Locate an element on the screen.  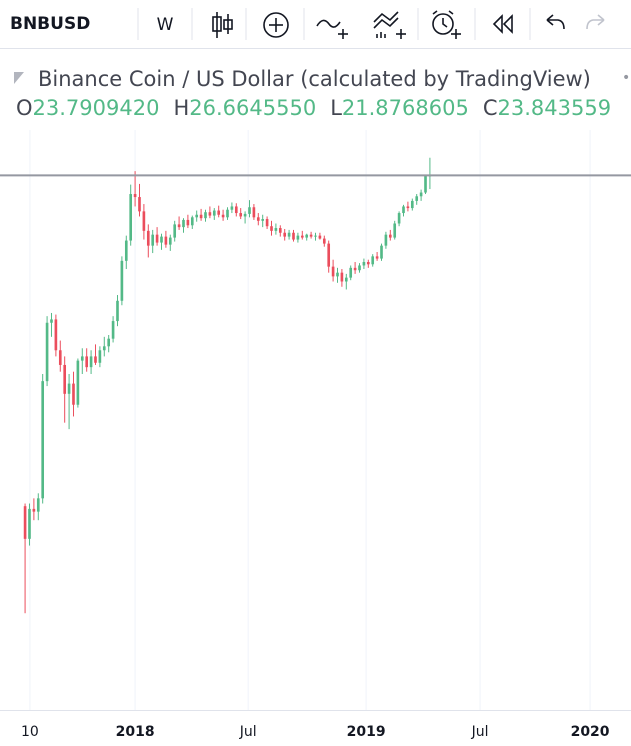
ohlc-value: 23.843559 is located at coordinates (555, 108).